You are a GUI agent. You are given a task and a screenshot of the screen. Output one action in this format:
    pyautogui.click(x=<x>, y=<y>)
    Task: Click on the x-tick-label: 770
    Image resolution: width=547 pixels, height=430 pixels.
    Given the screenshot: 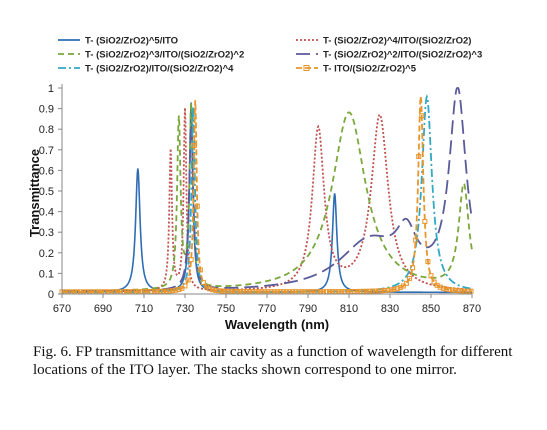 What is the action you would take?
    pyautogui.click(x=267, y=309)
    